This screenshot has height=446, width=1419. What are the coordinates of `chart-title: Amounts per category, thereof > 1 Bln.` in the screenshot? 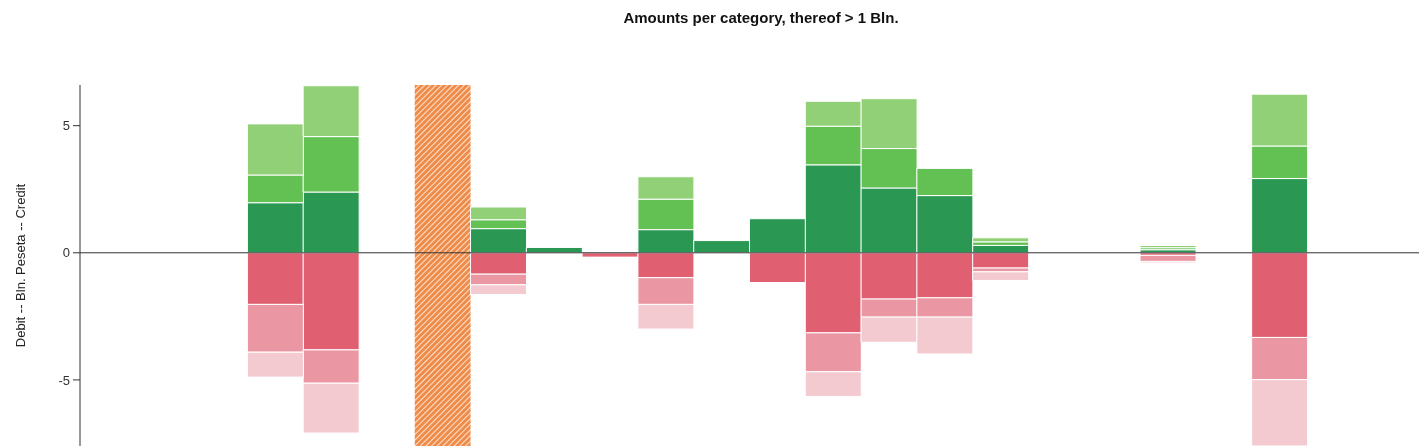 It's located at (761, 17).